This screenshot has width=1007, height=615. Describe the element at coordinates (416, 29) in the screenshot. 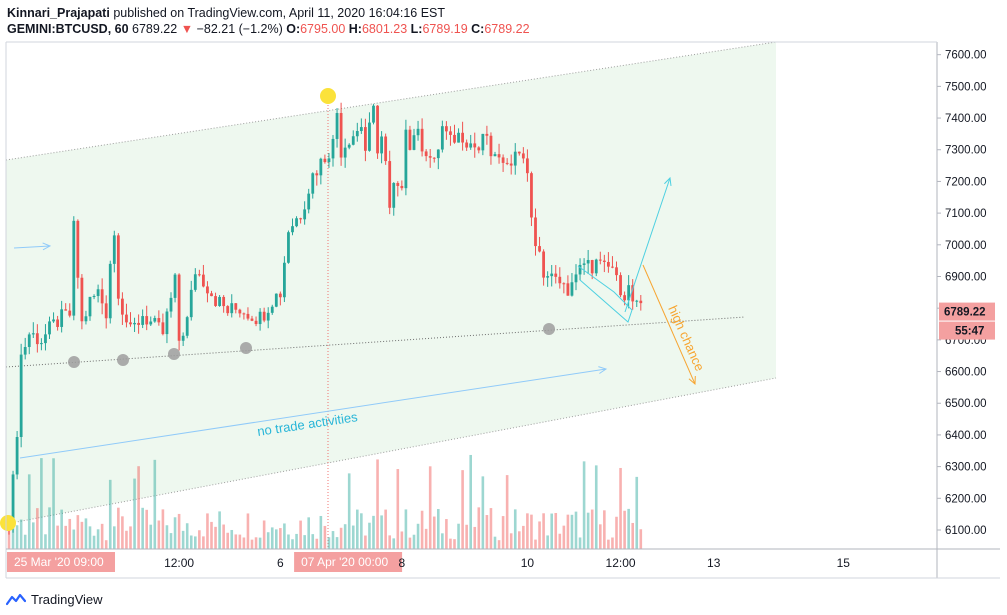

I see `low-label: L:` at that location.